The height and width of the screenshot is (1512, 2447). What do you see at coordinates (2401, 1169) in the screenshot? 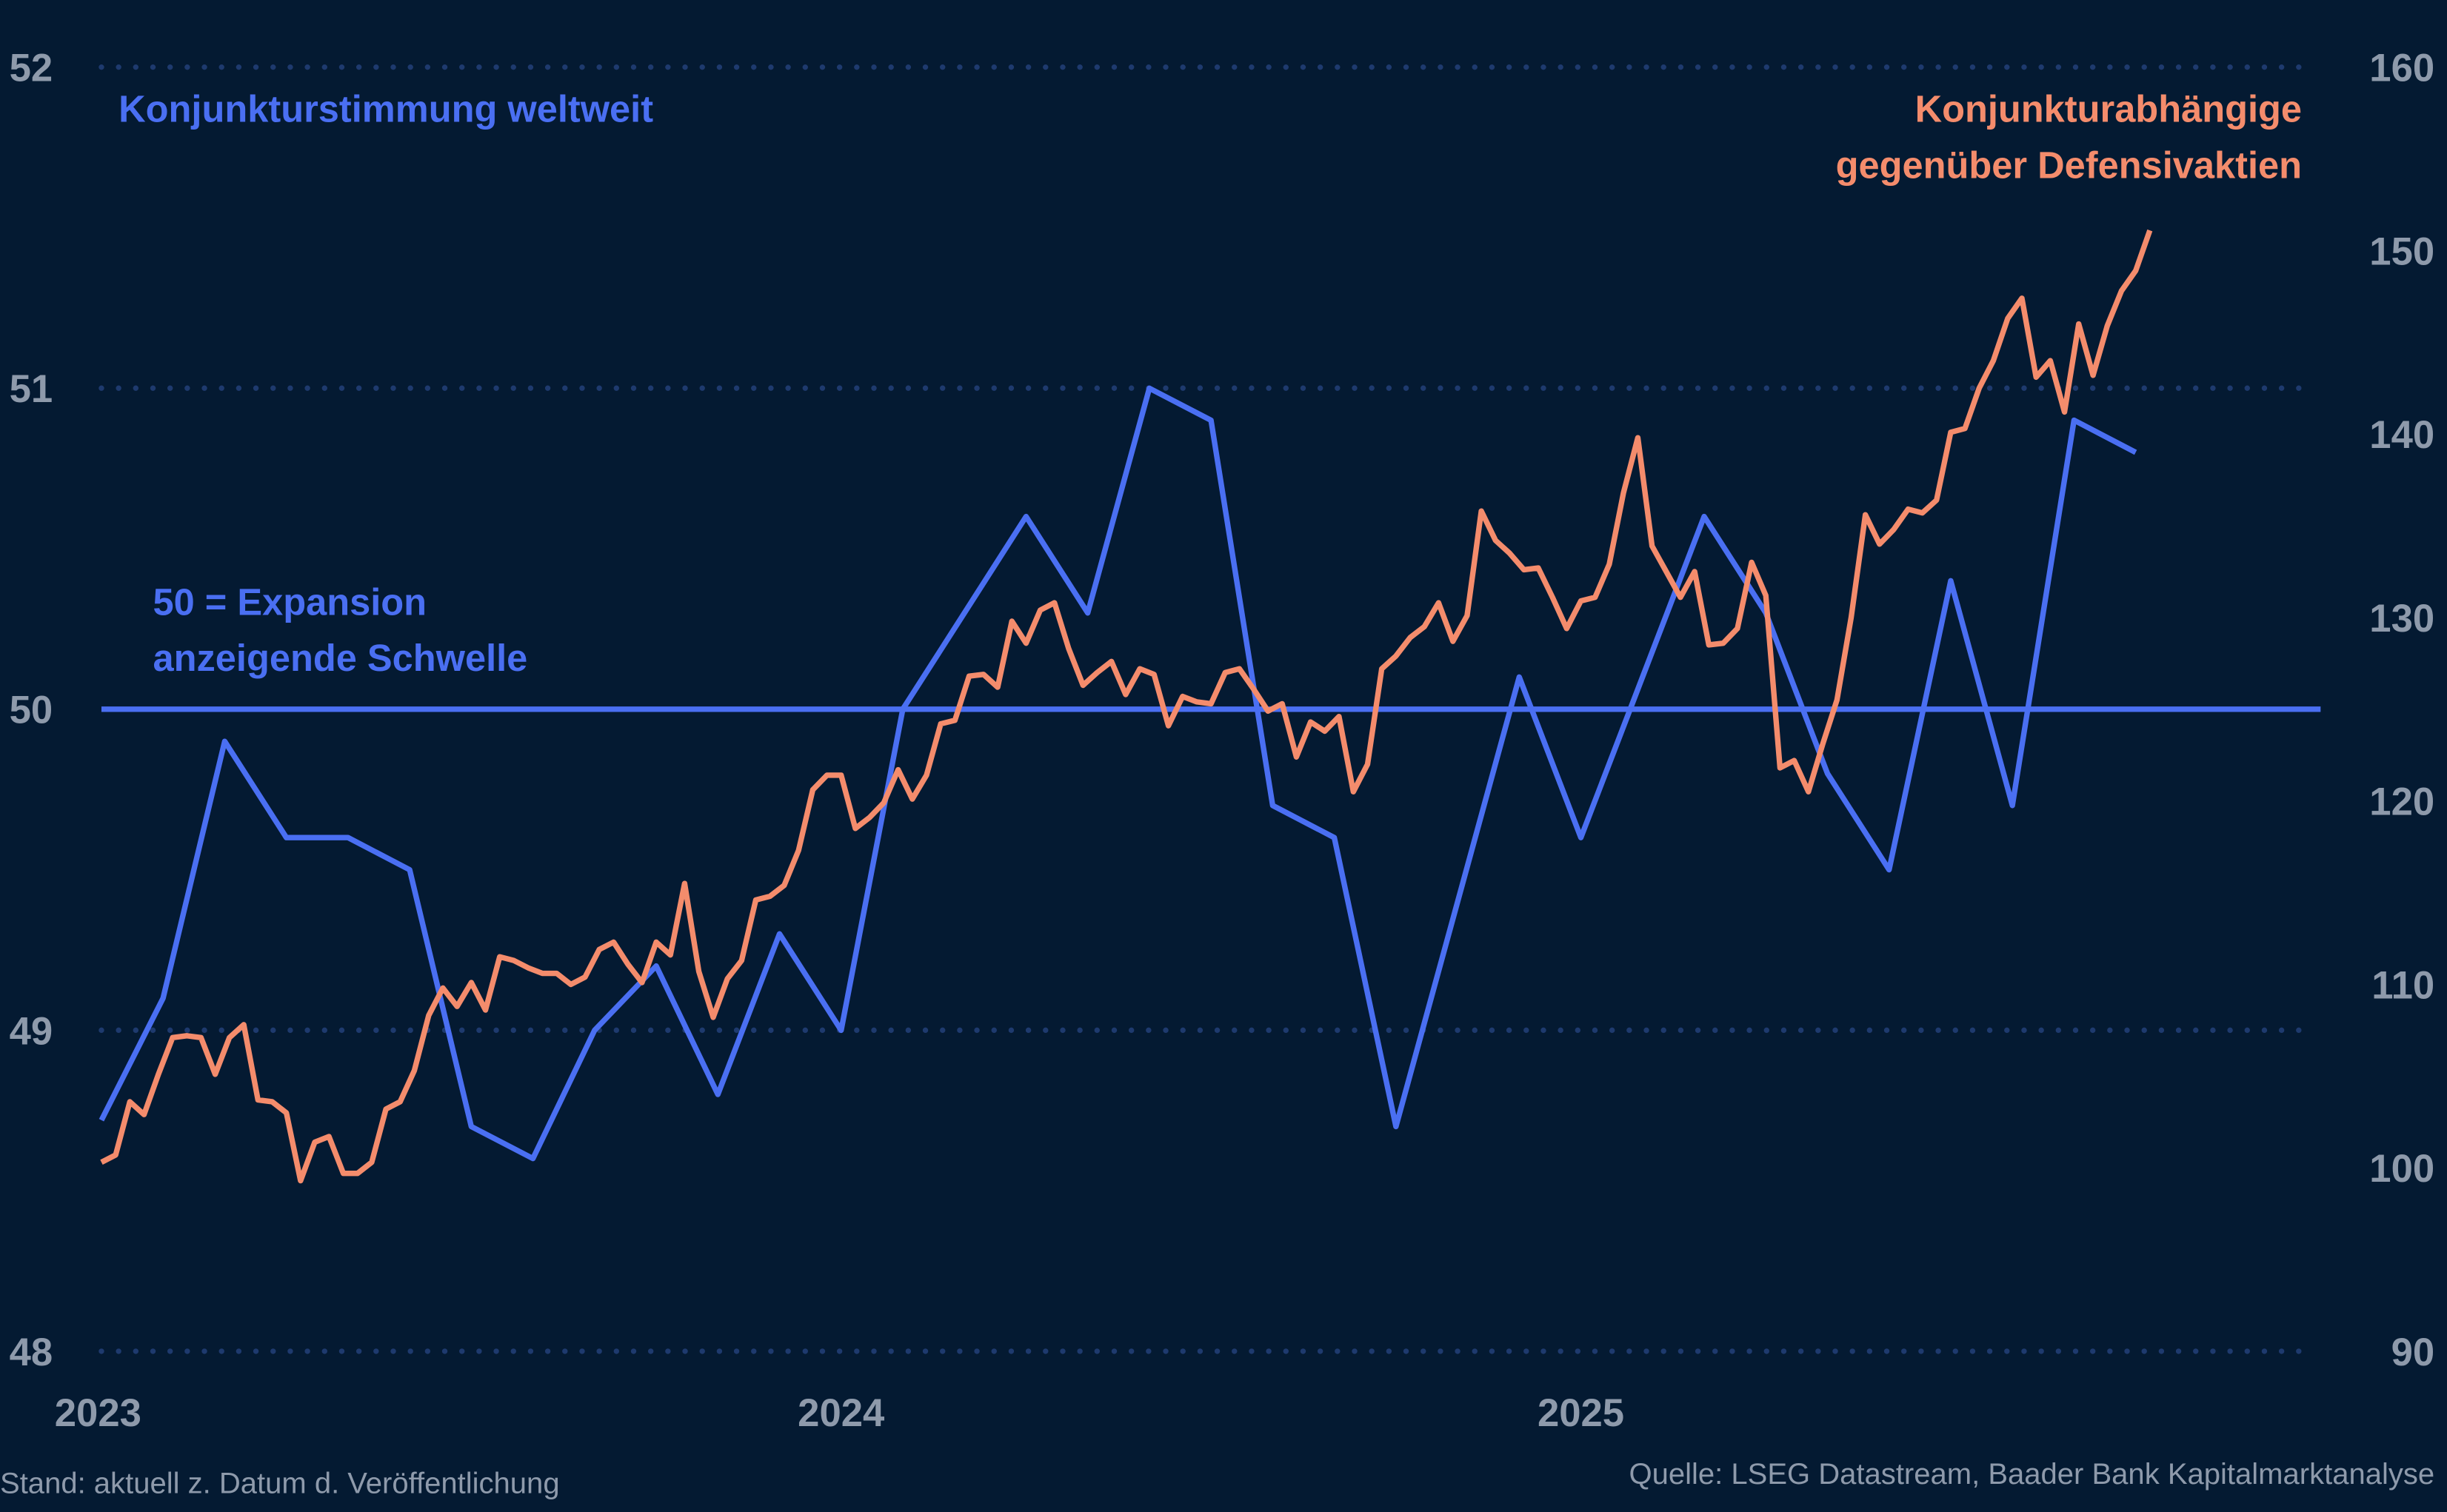
I see `y-right-tick-label: 100` at bounding box center [2401, 1169].